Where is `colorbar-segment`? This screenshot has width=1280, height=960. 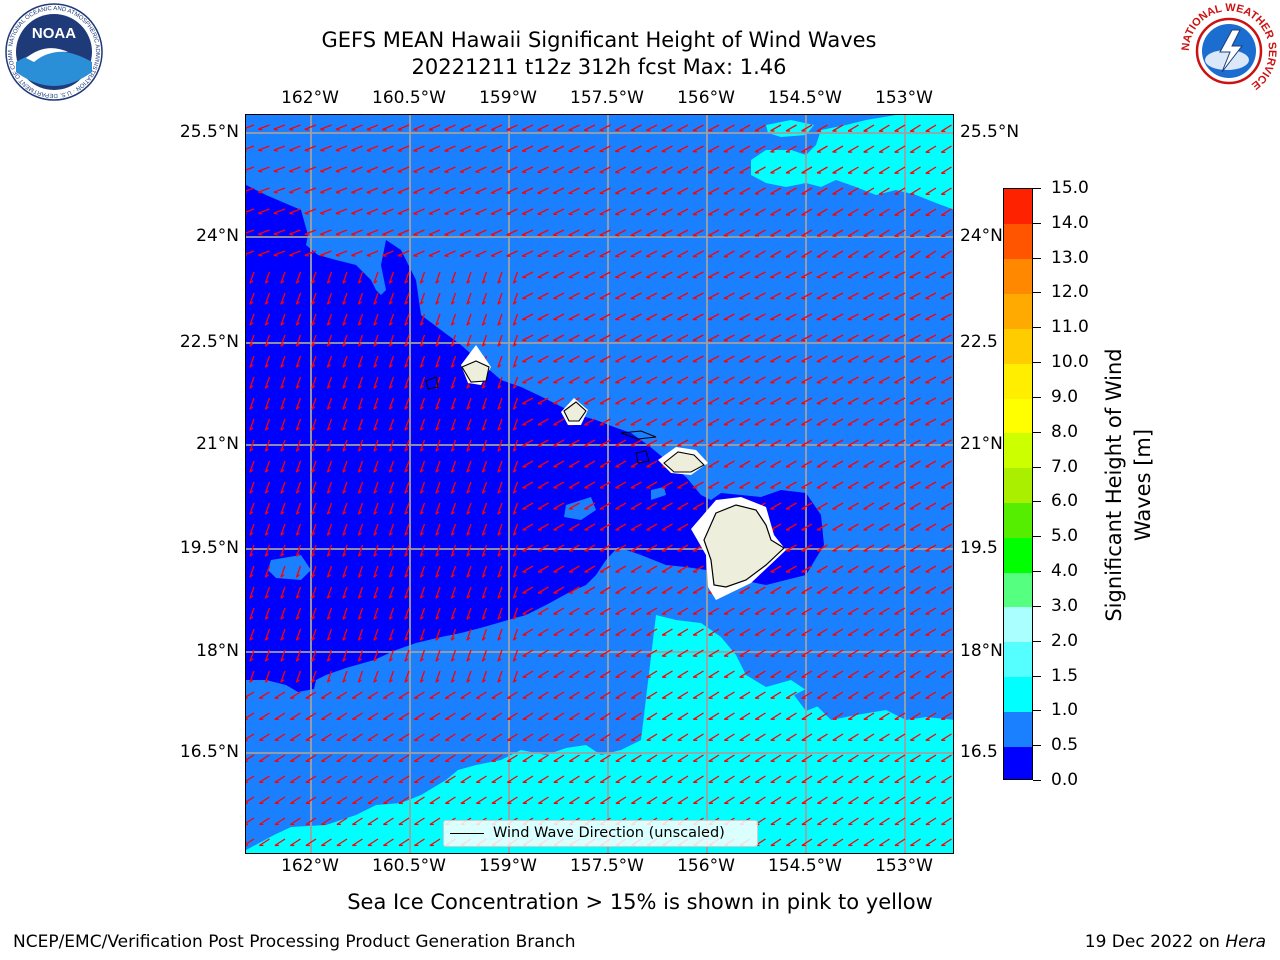
colorbar-segment is located at coordinates (1018, 450).